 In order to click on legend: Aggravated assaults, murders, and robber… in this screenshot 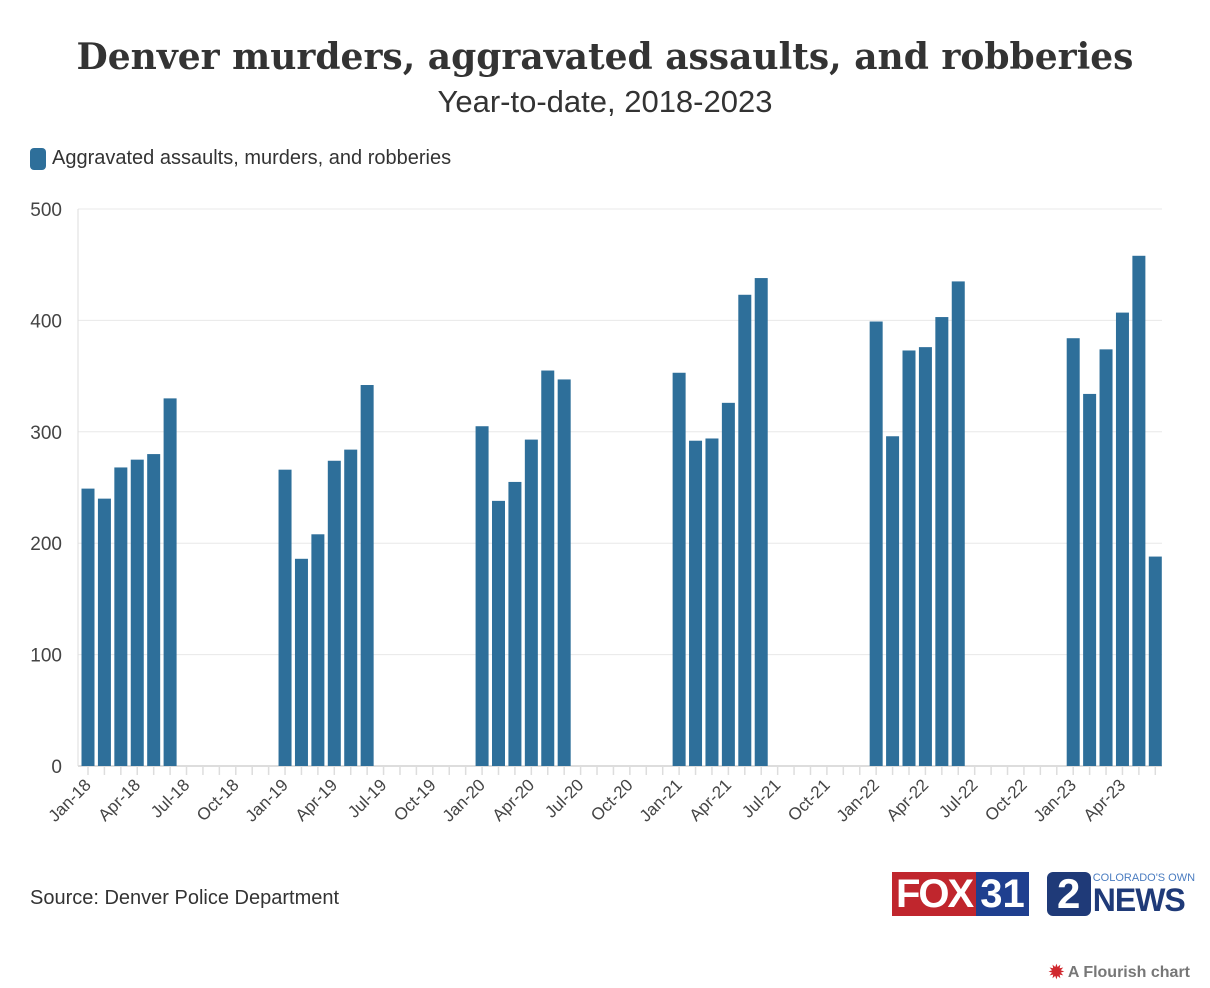, I will do `click(240, 158)`.